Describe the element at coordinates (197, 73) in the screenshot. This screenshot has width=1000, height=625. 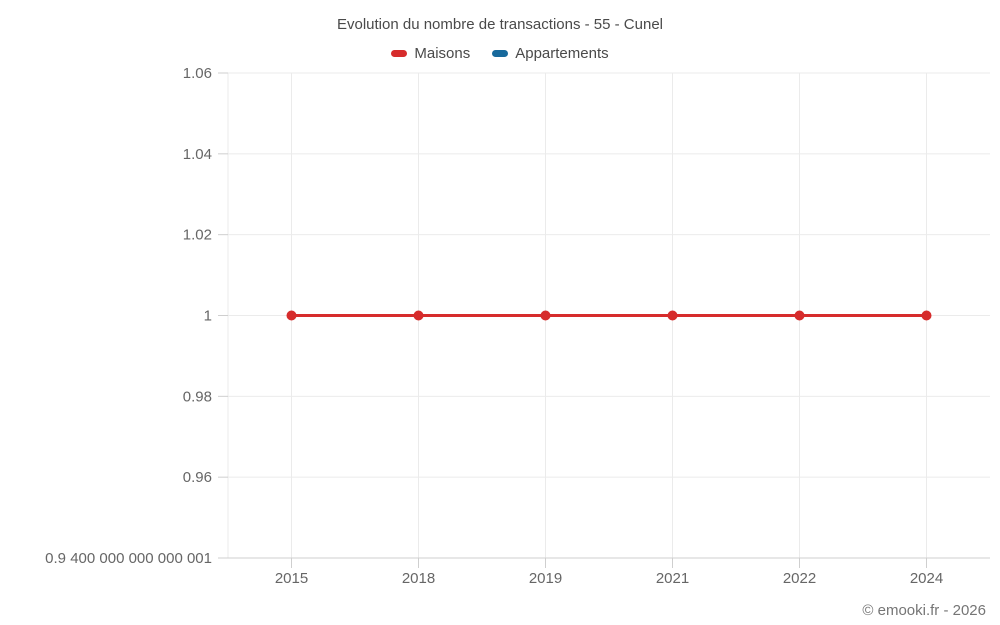
I see `y-tick-label: 1.06` at that location.